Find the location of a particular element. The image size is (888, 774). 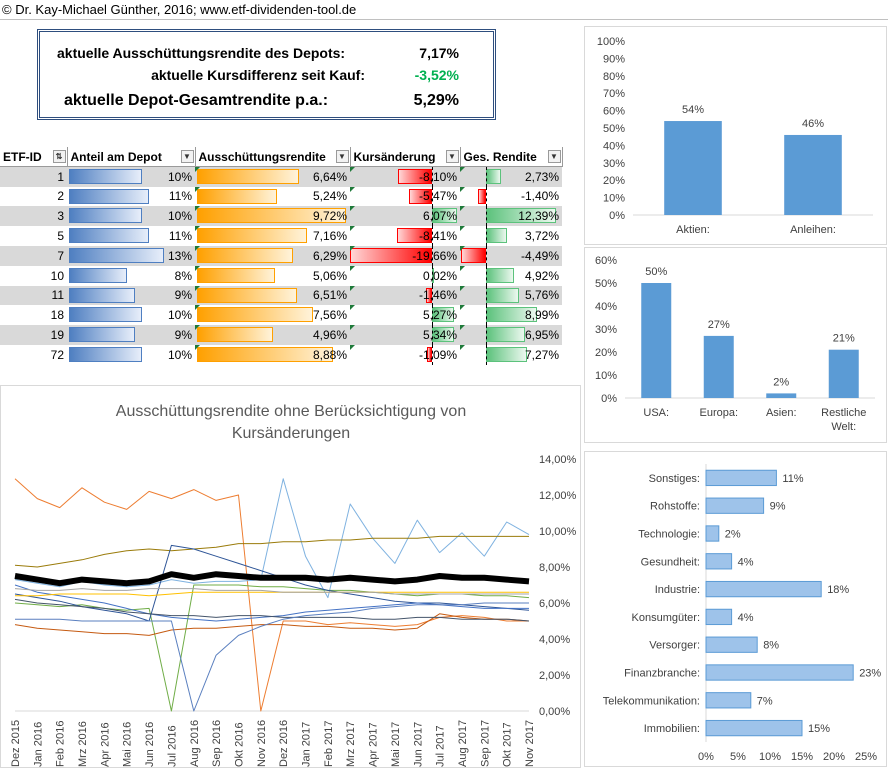

ges-rendite-cell: 6,95% is located at coordinates (511, 335).